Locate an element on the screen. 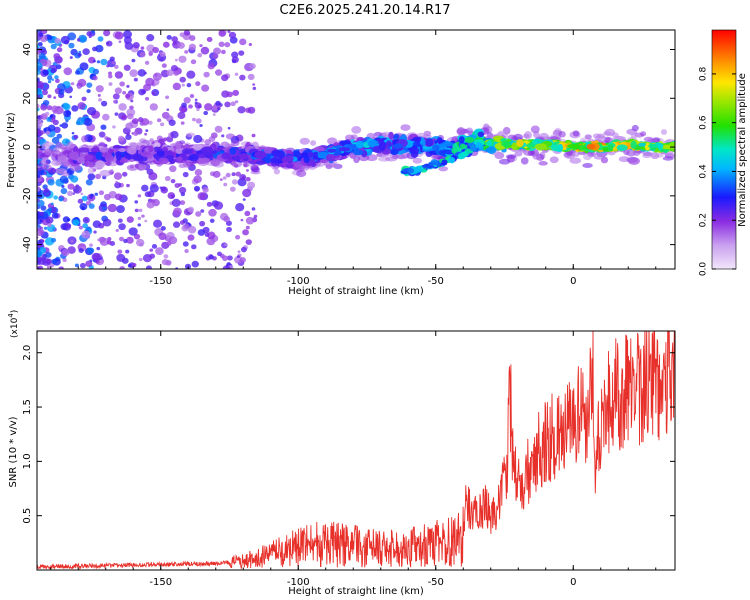 Image resolution: width=750 pixels, height=600 pixels. y-tick-label: 2.0 is located at coordinates (27, 353).